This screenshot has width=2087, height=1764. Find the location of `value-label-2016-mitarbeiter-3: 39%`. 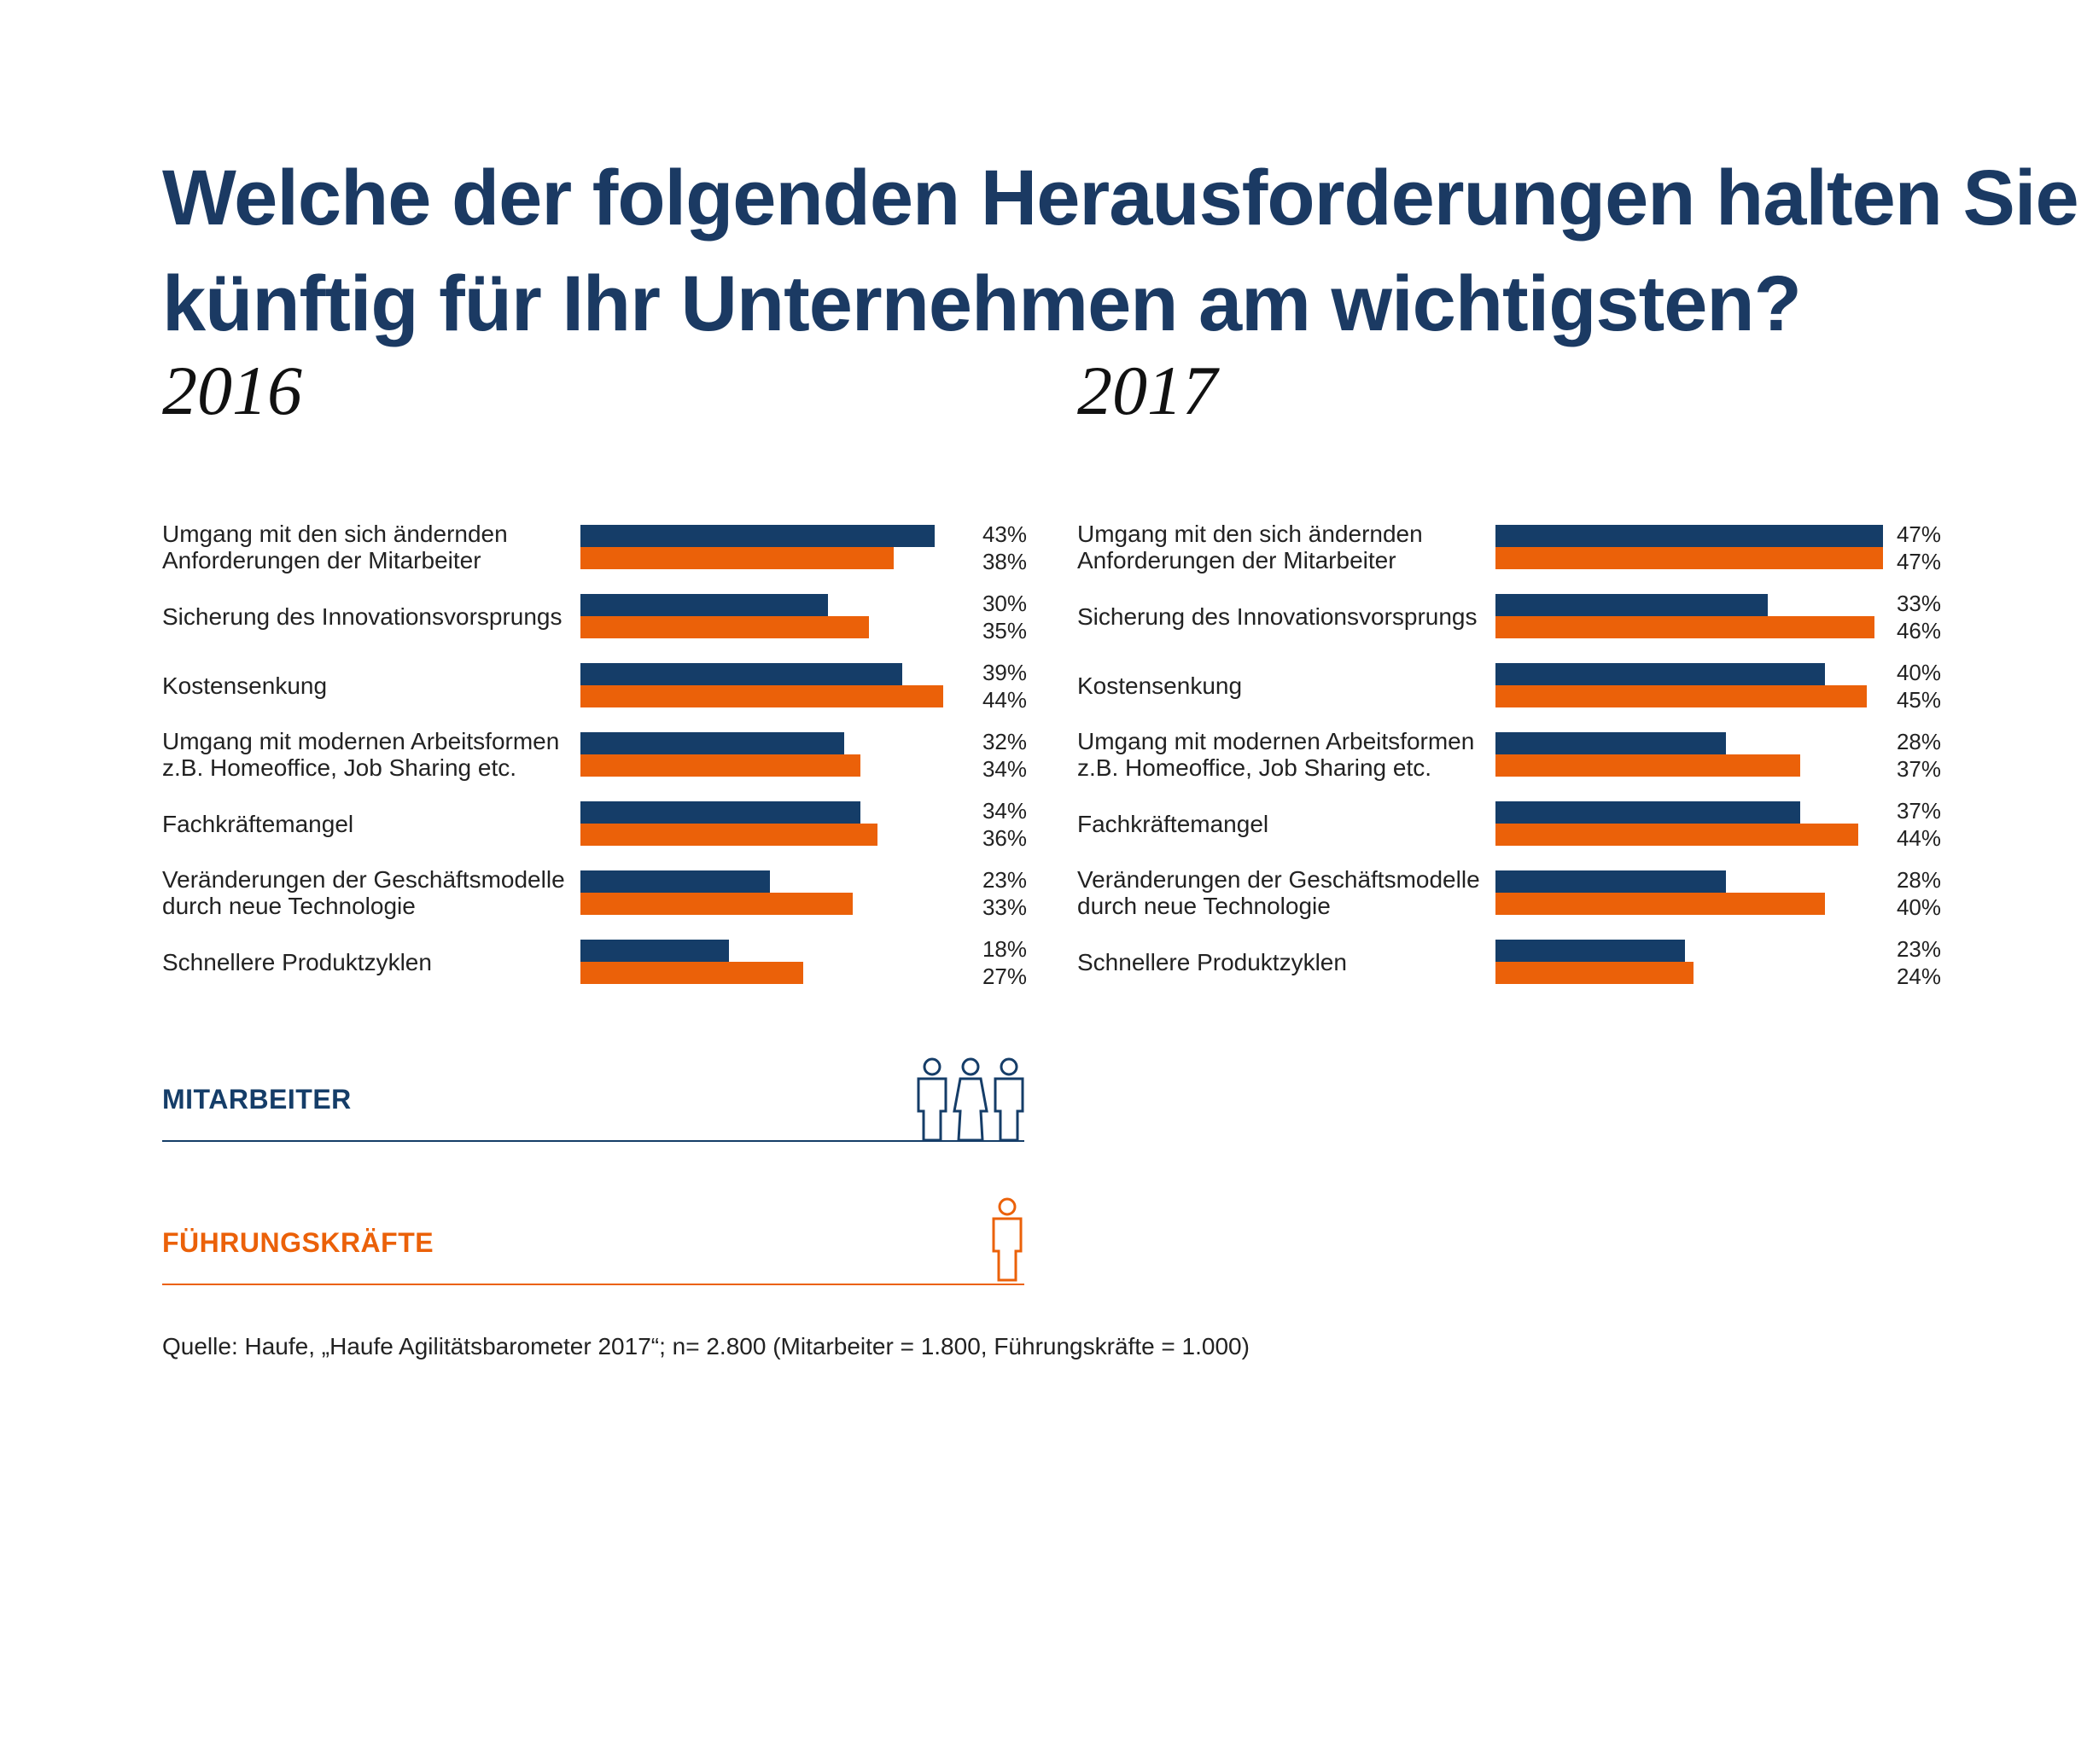

value-label-2016-mitarbeiter-3: 39% is located at coordinates (1005, 672).